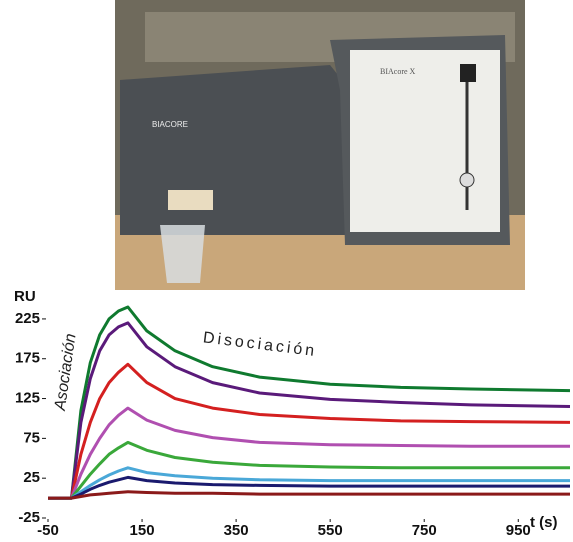  What do you see at coordinates (235, 150) in the screenshot?
I see `instrument-body` at bounding box center [235, 150].